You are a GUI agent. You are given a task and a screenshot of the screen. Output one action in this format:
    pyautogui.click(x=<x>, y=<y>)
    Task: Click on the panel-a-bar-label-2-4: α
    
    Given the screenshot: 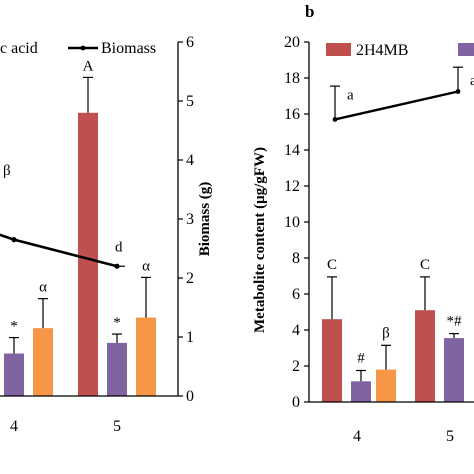 What is the action you would take?
    pyautogui.click(x=43, y=288)
    